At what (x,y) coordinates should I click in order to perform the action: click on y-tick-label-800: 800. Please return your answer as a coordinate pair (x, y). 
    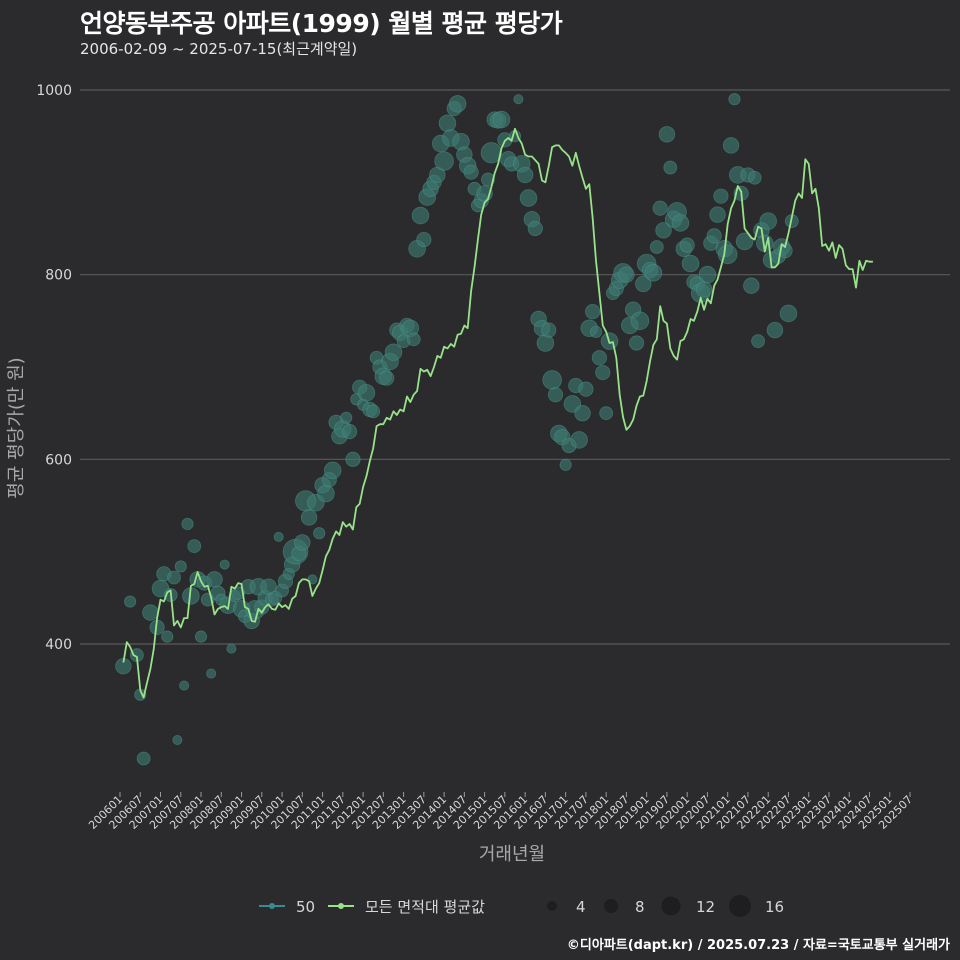
    Looking at the image, I should click on (58, 276).